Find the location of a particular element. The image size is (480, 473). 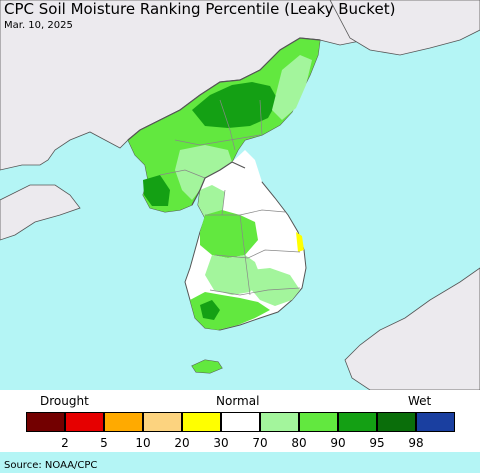

province-boundaries is located at coordinates (230, 197).